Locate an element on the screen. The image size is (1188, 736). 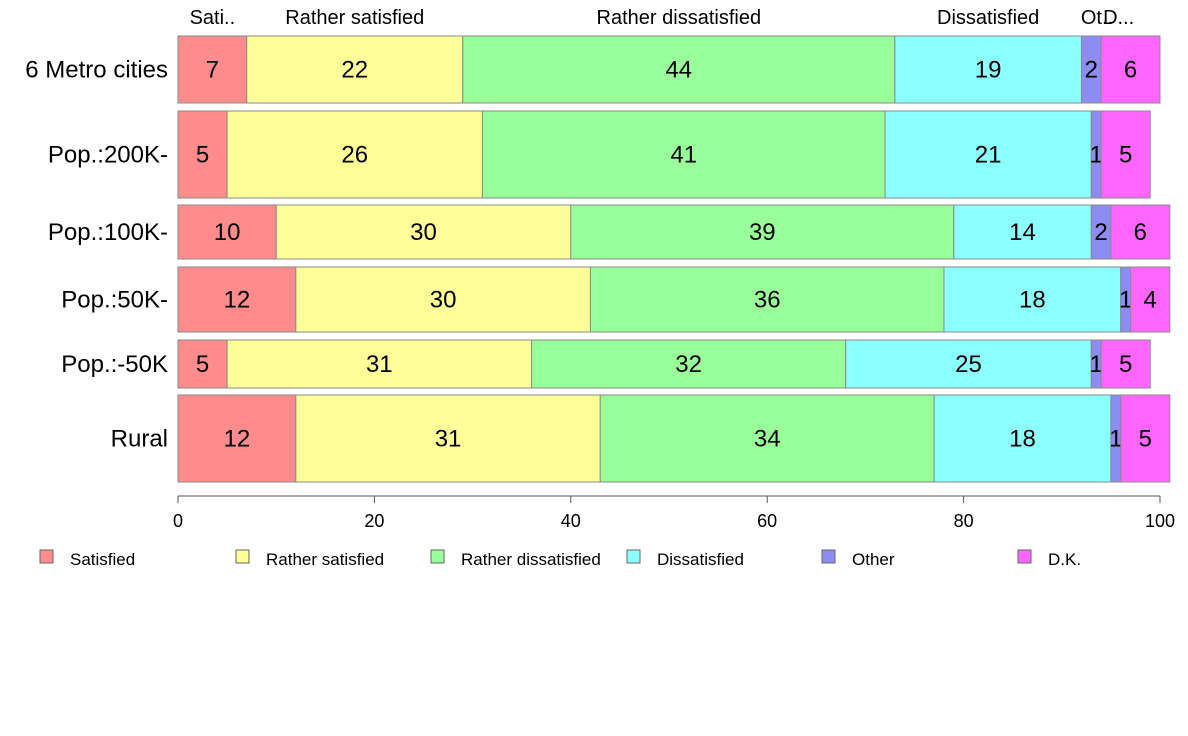
bar-row-rural: 12 31 34 18 1 5 is located at coordinates (674, 438).